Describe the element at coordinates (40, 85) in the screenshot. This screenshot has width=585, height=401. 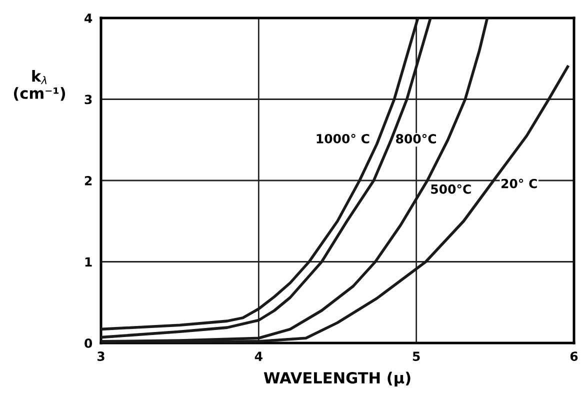
I see `y-axis-title: k$_{λ}$ (cm⁻¹)` at that location.